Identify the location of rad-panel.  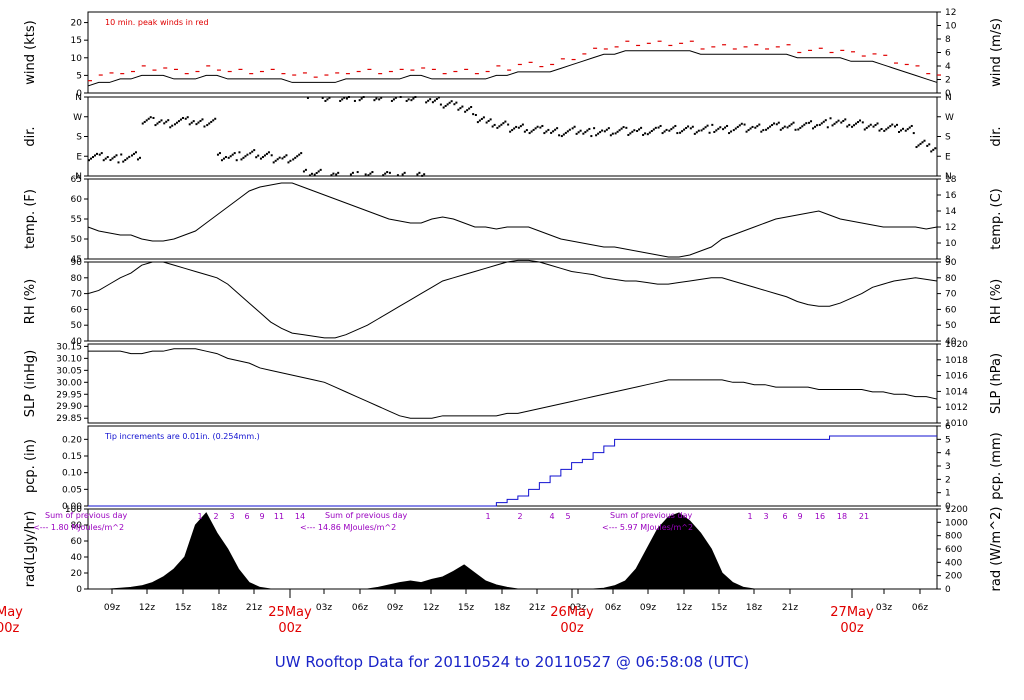
(512, 549).